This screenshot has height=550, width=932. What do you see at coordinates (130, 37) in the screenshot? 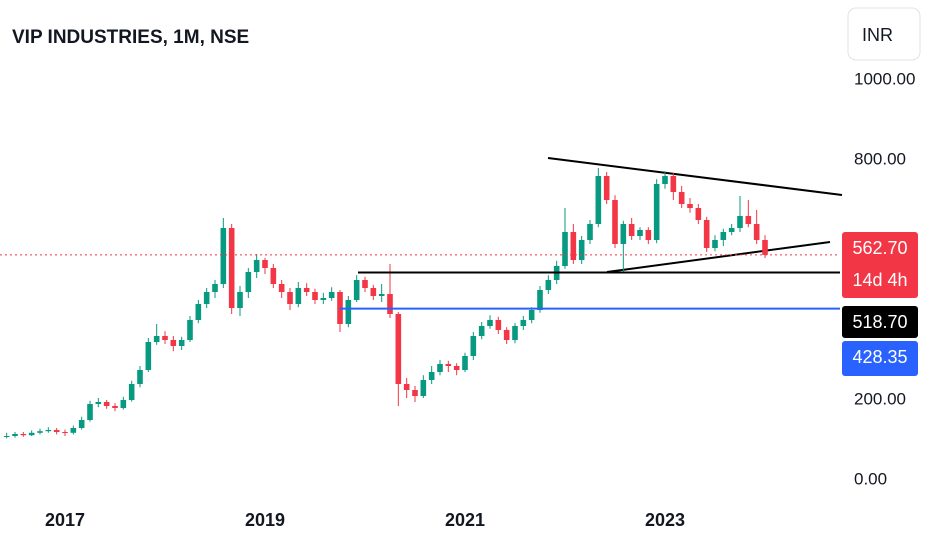
I see `chart-title: VIP INDUSTRIES, 1M, NSE` at bounding box center [130, 37].